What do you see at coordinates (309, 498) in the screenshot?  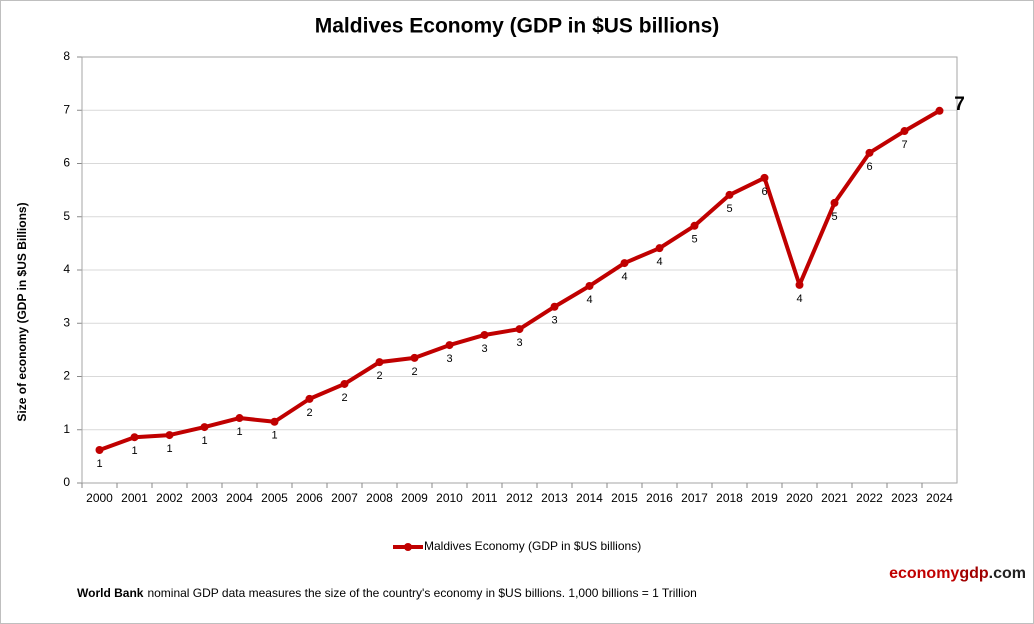 I see `x-tick-label: 2006` at bounding box center [309, 498].